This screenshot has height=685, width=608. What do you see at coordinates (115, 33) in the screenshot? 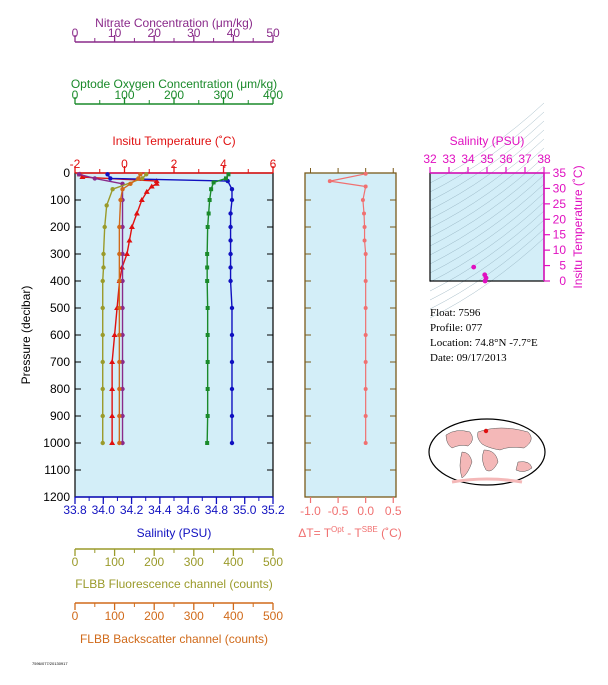
I see `nitrate-tick-label: 10` at bounding box center [115, 33].